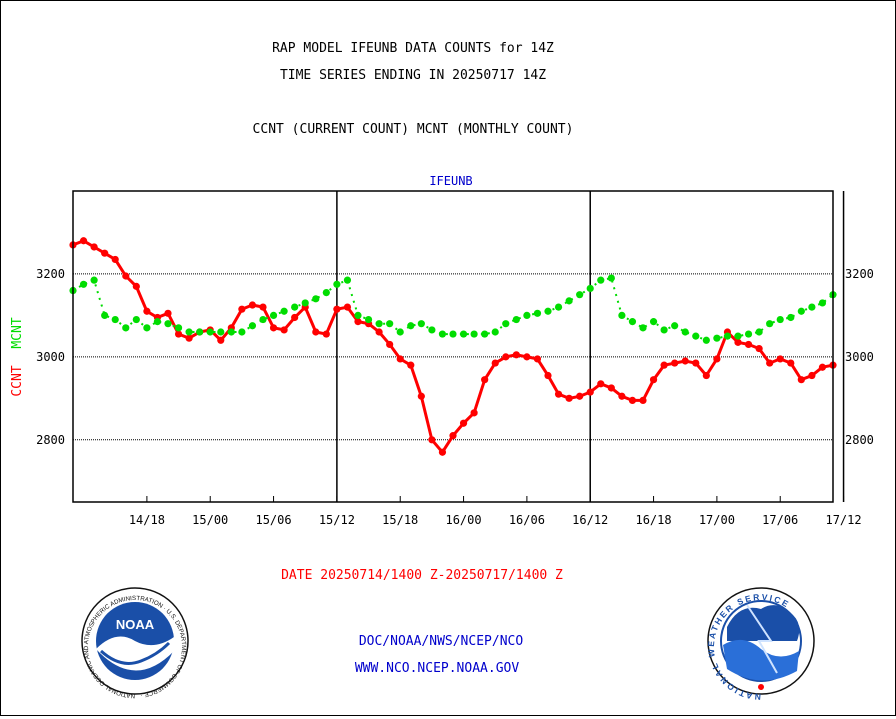 Image resolution: width=896 pixels, height=719 pixels. Describe the element at coordinates (400, 520) in the screenshot. I see `x-tick-label: 15/18` at that location.